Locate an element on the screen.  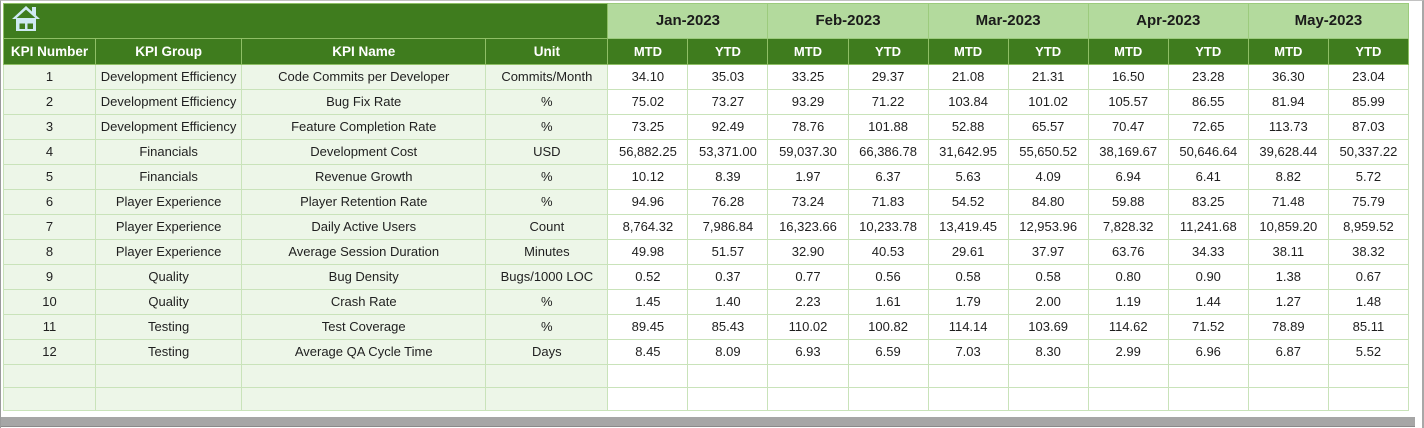
cell-value: 10,233.78 is located at coordinates (888, 226).